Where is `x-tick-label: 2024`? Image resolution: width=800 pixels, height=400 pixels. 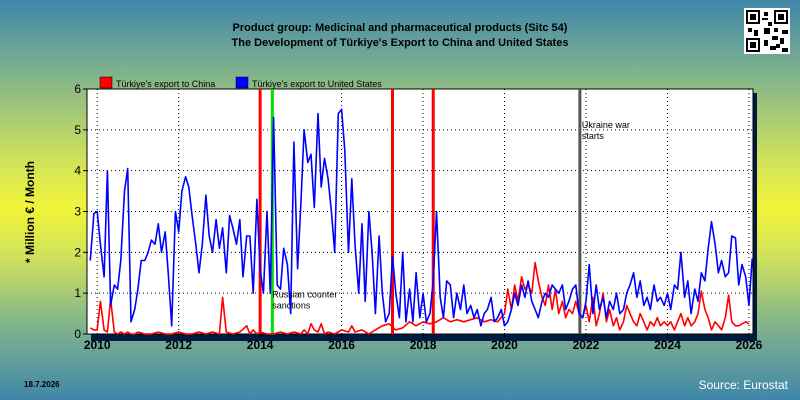
x-tick-label: 2024 is located at coordinates (667, 345).